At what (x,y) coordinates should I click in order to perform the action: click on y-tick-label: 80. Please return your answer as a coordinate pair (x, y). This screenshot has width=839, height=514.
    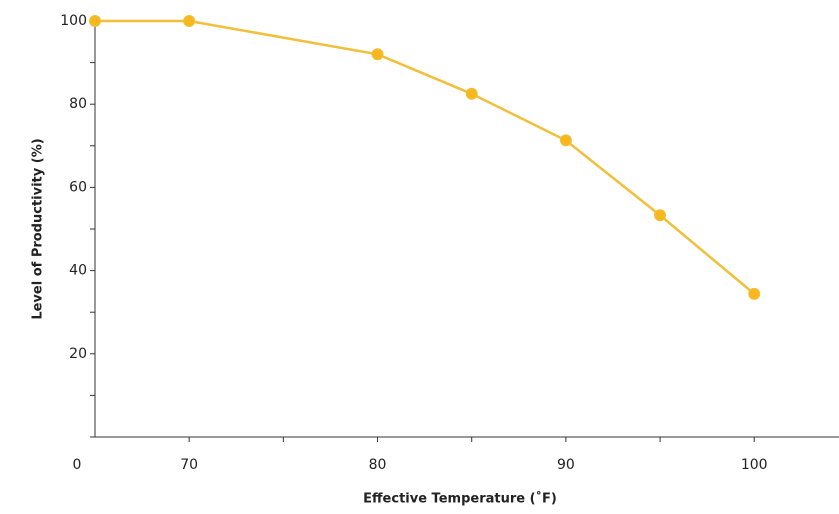
    Looking at the image, I should click on (78, 104).